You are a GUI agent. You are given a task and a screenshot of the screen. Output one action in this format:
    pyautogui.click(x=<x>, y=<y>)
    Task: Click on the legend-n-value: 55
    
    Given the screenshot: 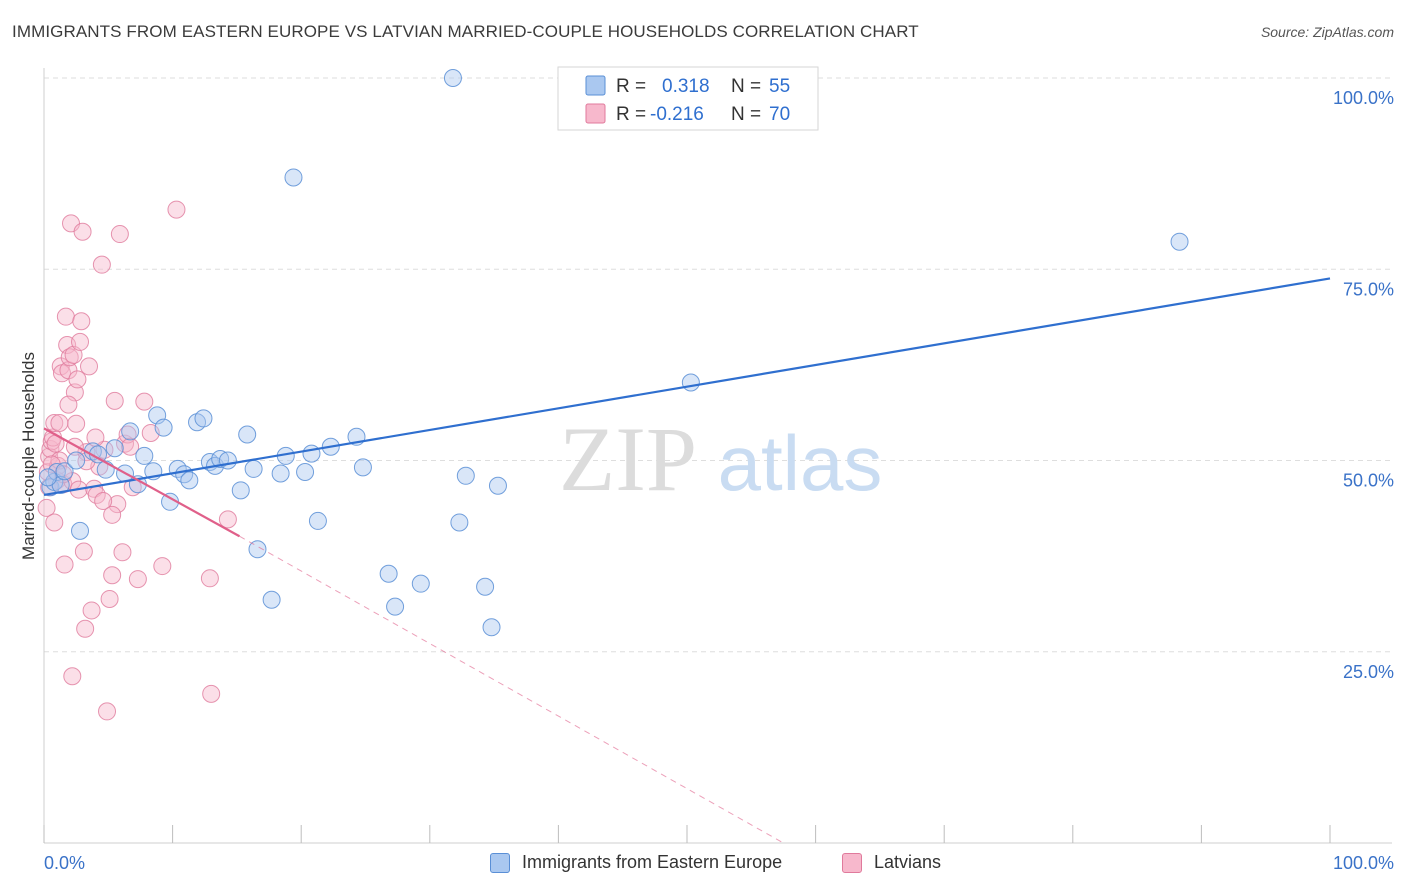 What is the action you would take?
    pyautogui.click(x=779, y=86)
    